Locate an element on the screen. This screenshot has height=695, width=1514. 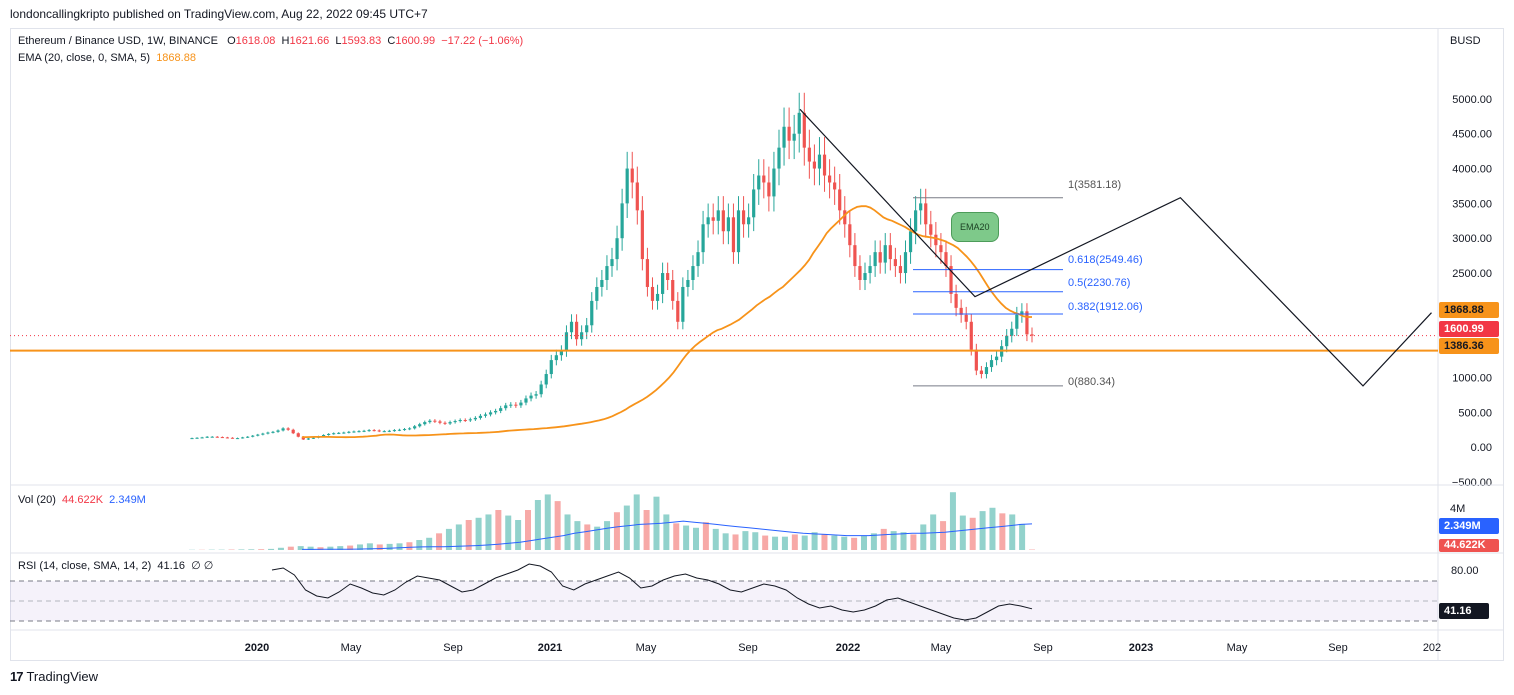
price-tick: 1000.00 is located at coordinates (1472, 379).